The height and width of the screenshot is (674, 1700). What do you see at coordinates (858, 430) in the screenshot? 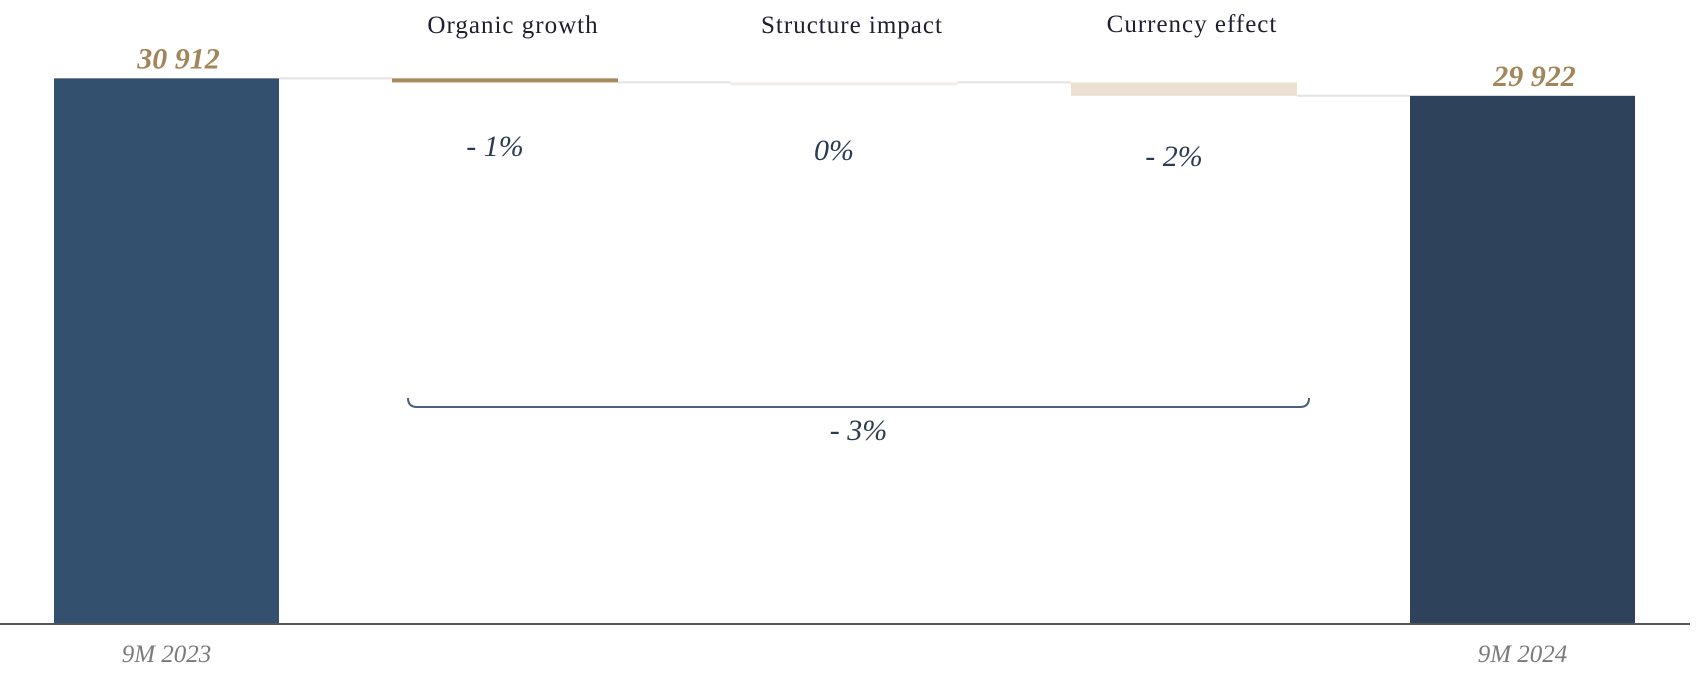
I see `bracket-label: - 3%` at bounding box center [858, 430].